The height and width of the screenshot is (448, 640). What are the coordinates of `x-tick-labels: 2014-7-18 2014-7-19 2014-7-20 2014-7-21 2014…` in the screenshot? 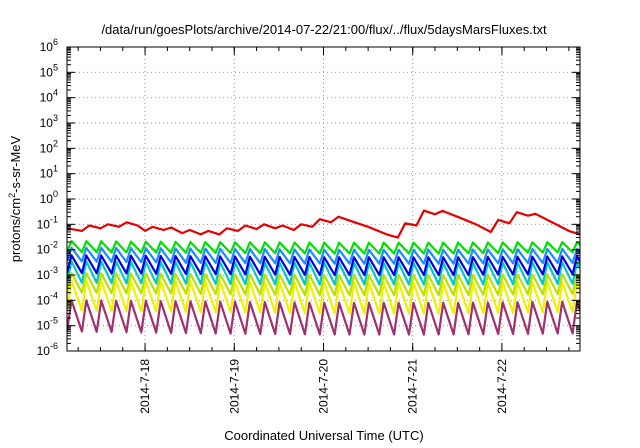 It's located at (323, 386).